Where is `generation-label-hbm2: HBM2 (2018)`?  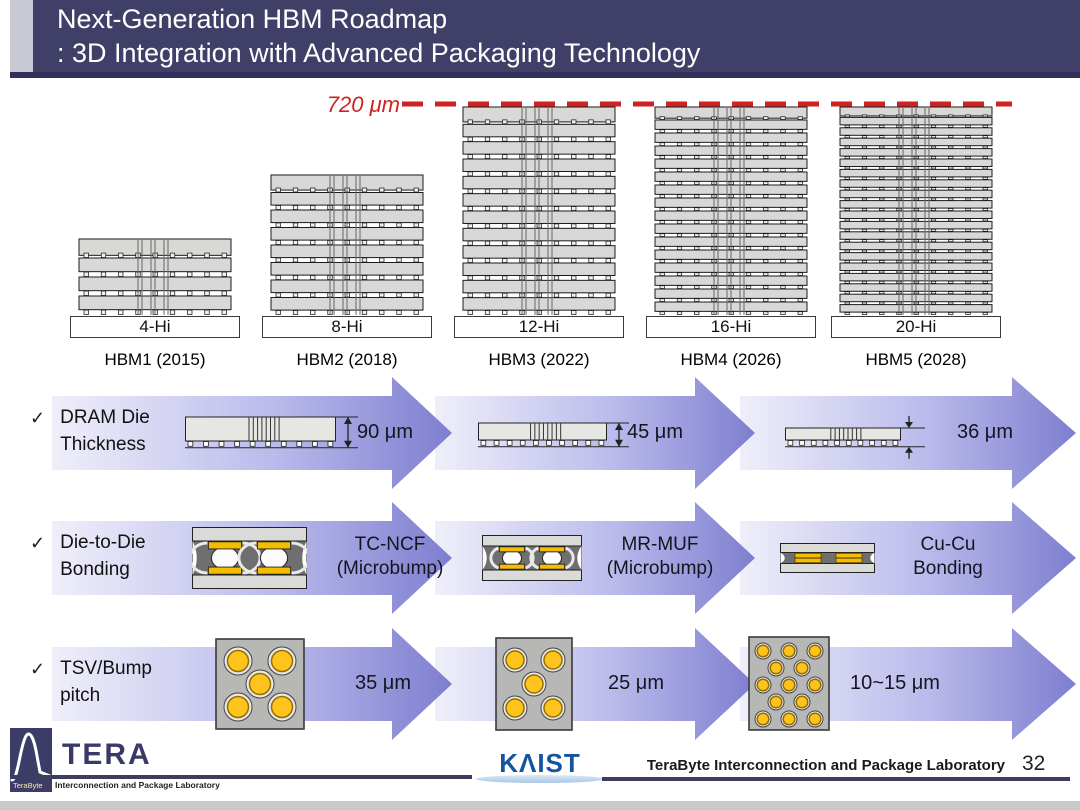
generation-label-hbm2: HBM2 (2018) is located at coordinates (347, 359).